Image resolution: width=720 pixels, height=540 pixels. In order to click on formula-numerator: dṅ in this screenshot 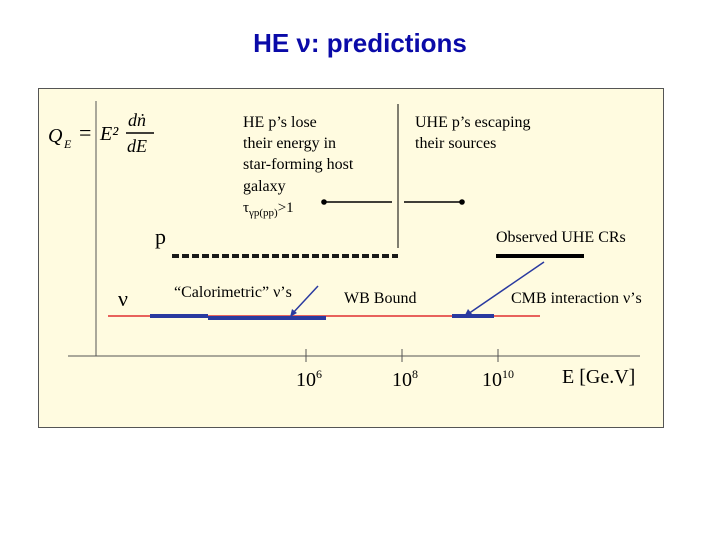, I will do `click(137, 120)`.